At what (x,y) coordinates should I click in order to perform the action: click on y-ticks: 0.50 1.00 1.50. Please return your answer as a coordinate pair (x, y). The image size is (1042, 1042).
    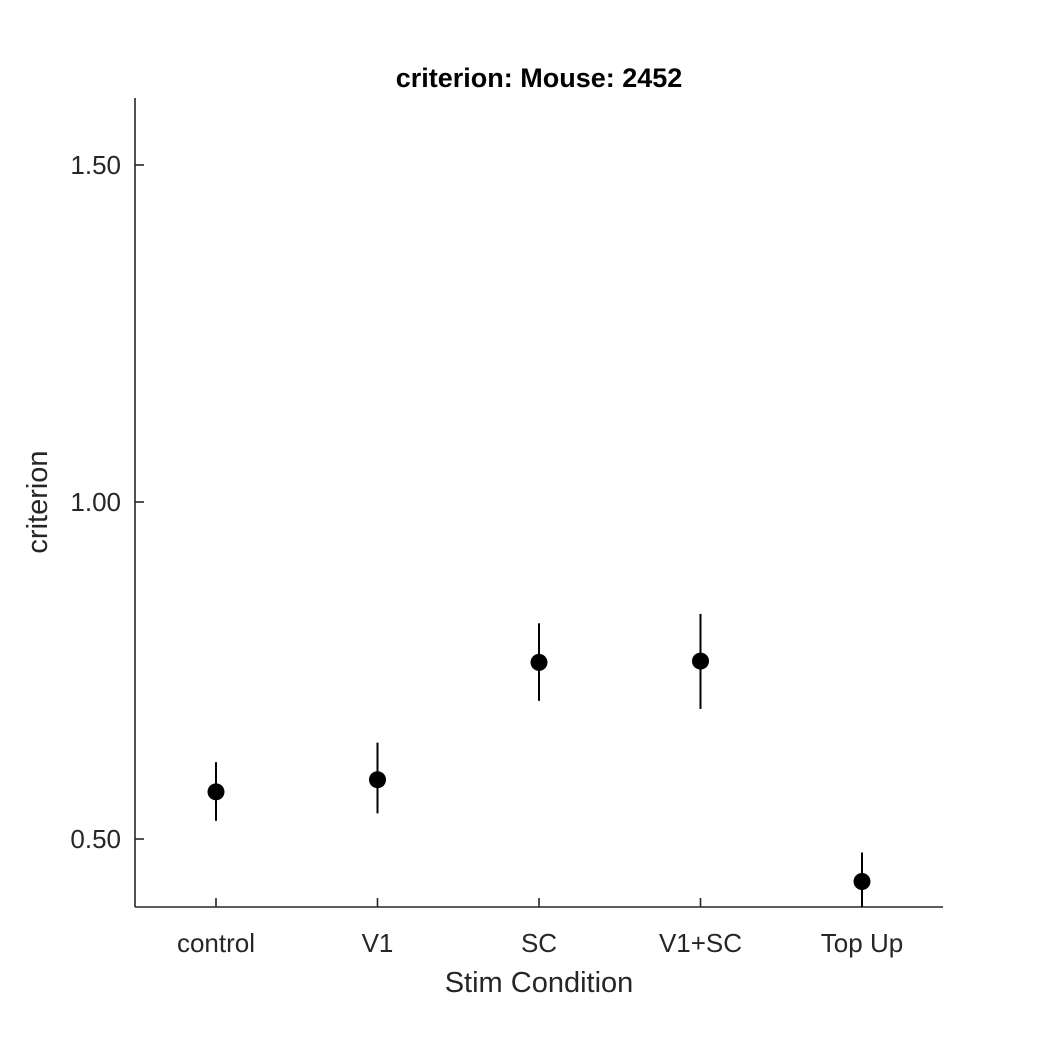
    Looking at the image, I should click on (107, 502).